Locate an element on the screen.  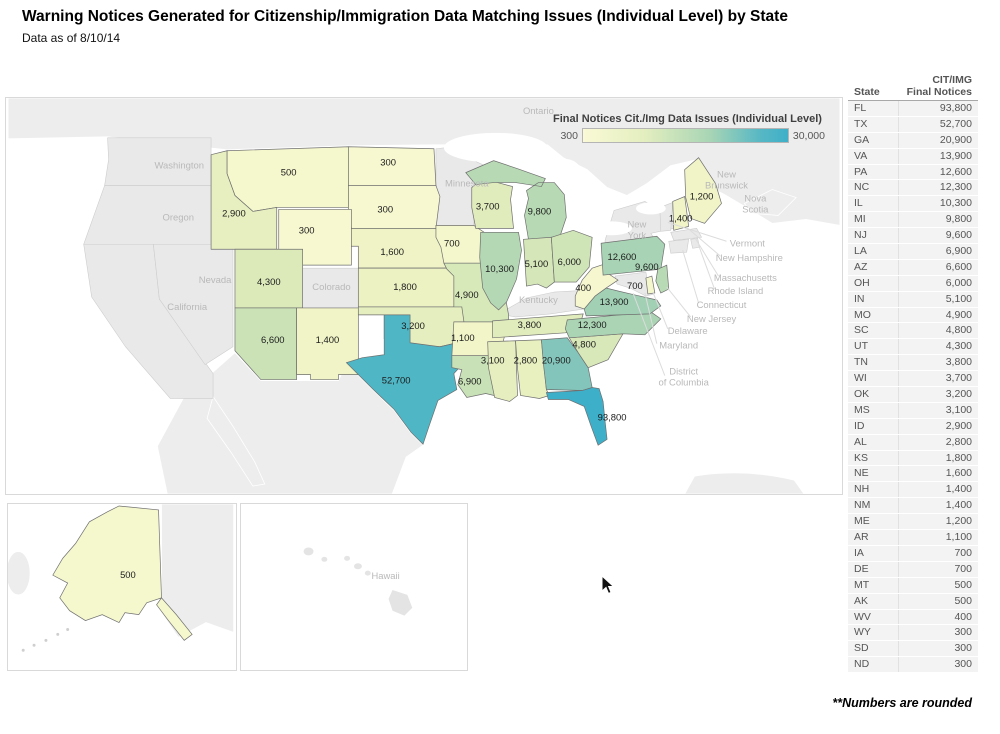
table-row: VA 13,900 is located at coordinates (913, 156).